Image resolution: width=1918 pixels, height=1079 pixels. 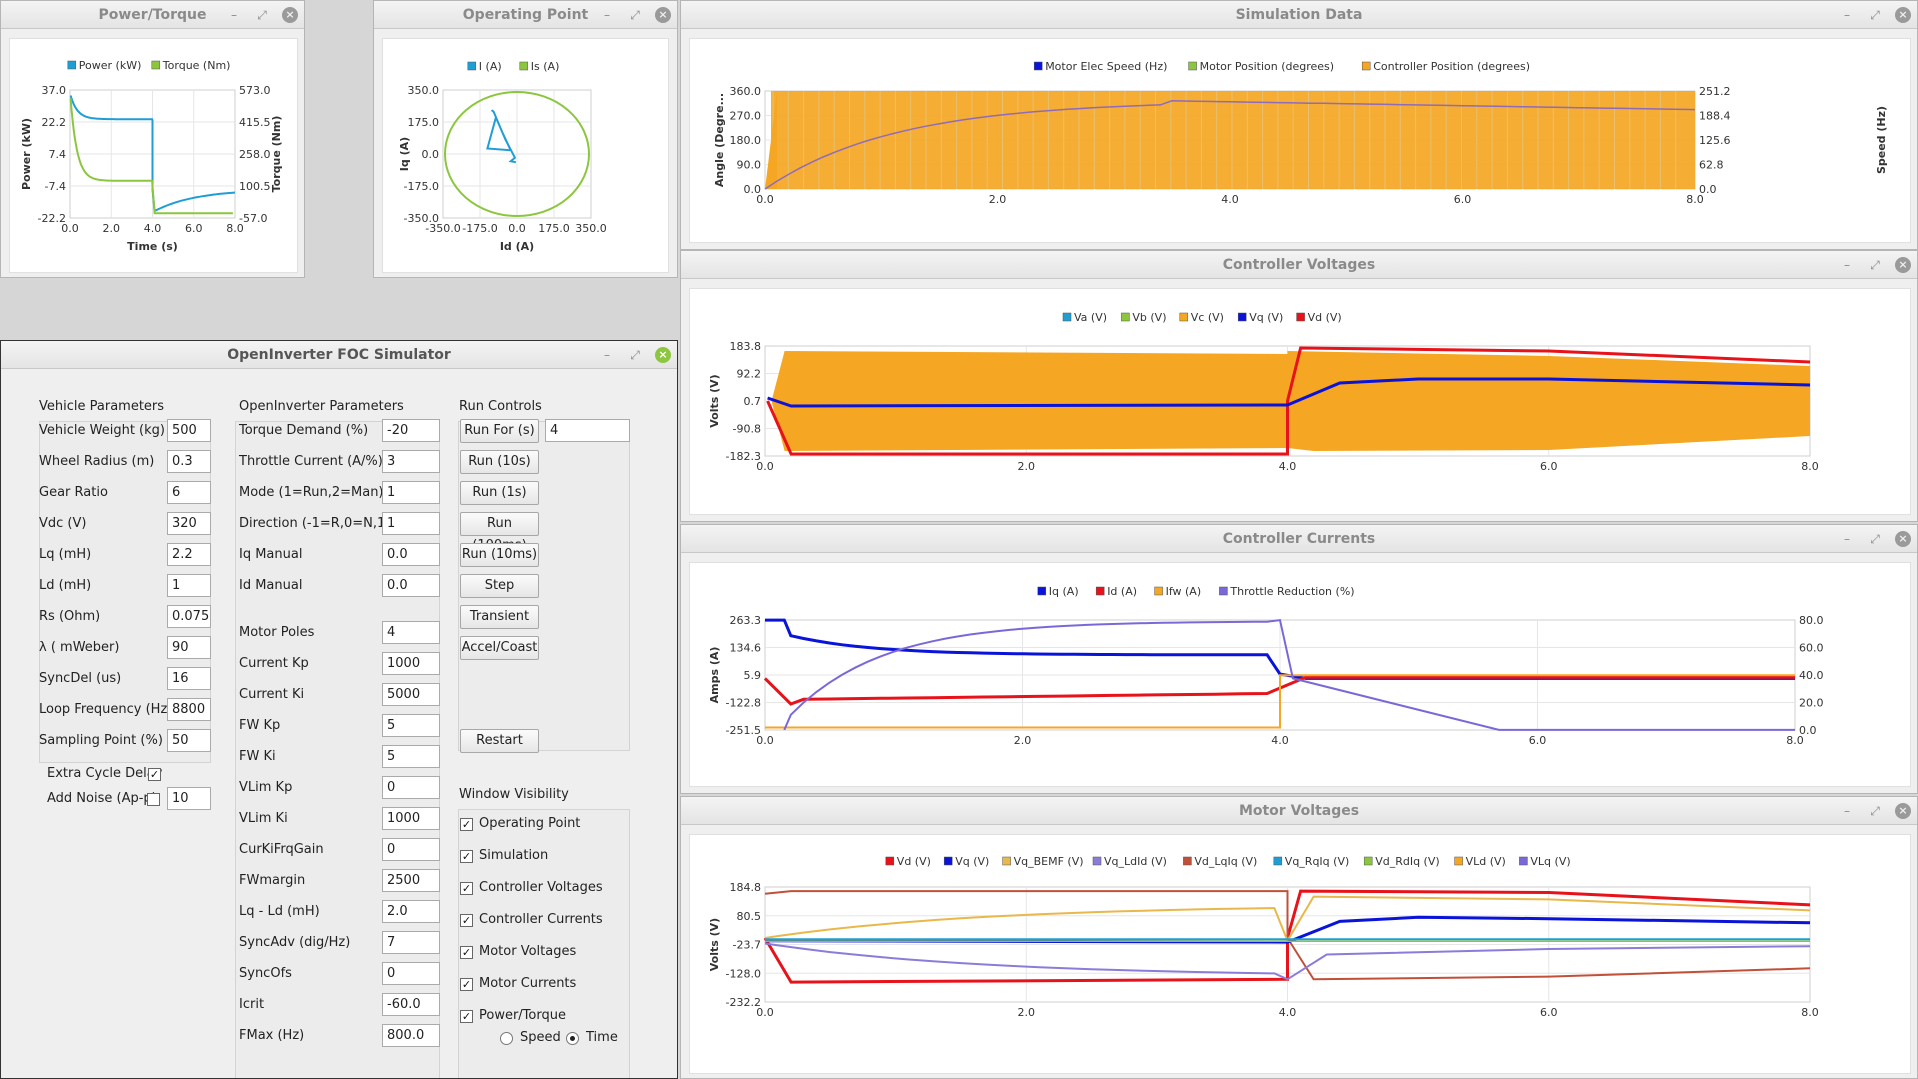 What do you see at coordinates (587, 430) in the screenshot?
I see `run-for-input: 4` at bounding box center [587, 430].